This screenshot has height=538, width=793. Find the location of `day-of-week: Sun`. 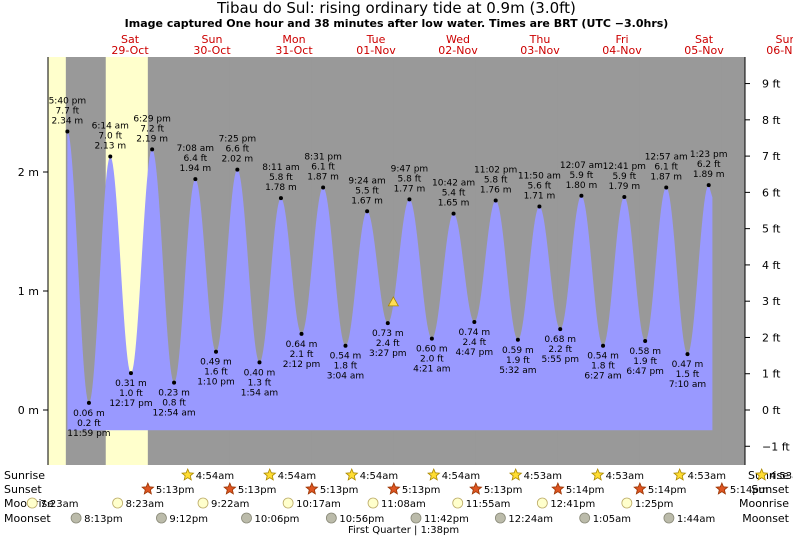

day-of-week: Sun is located at coordinates (212, 39).